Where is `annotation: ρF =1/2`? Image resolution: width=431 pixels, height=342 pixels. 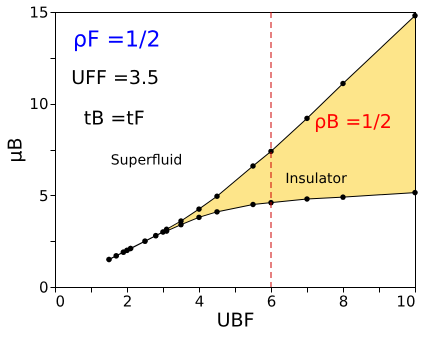
annotation: ρF =1/2 is located at coordinates (116, 40).